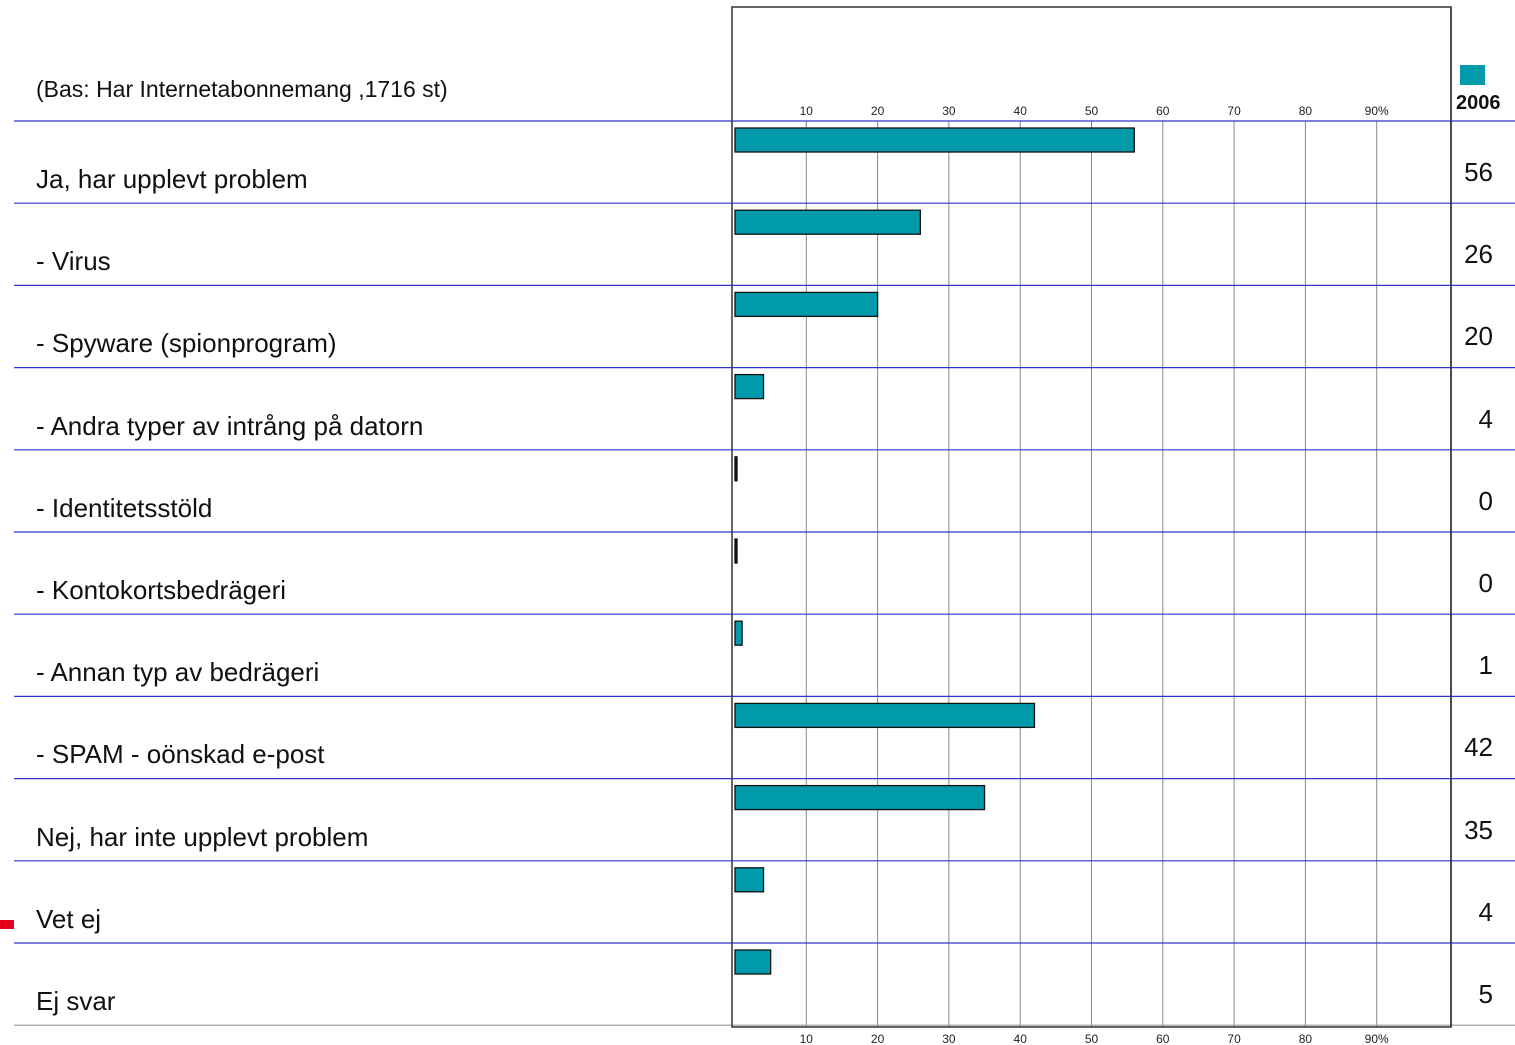 This screenshot has height=1045, width=1515. What do you see at coordinates (230, 425) in the screenshot?
I see `category-label: - Andra typer av intrång på datorn` at bounding box center [230, 425].